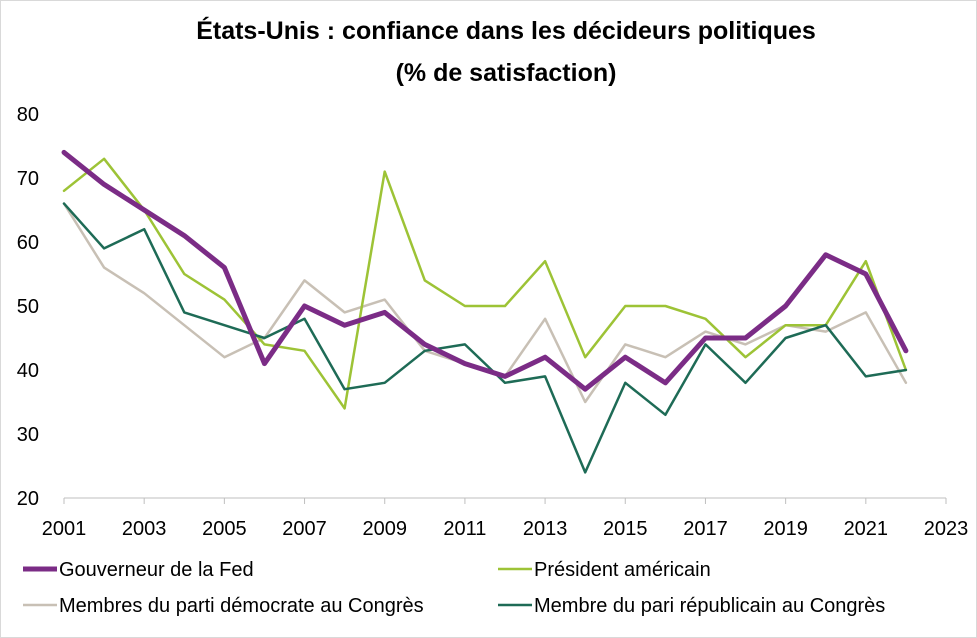  I want to click on legend-label: Gouverneur de la Fed, so click(156, 570).